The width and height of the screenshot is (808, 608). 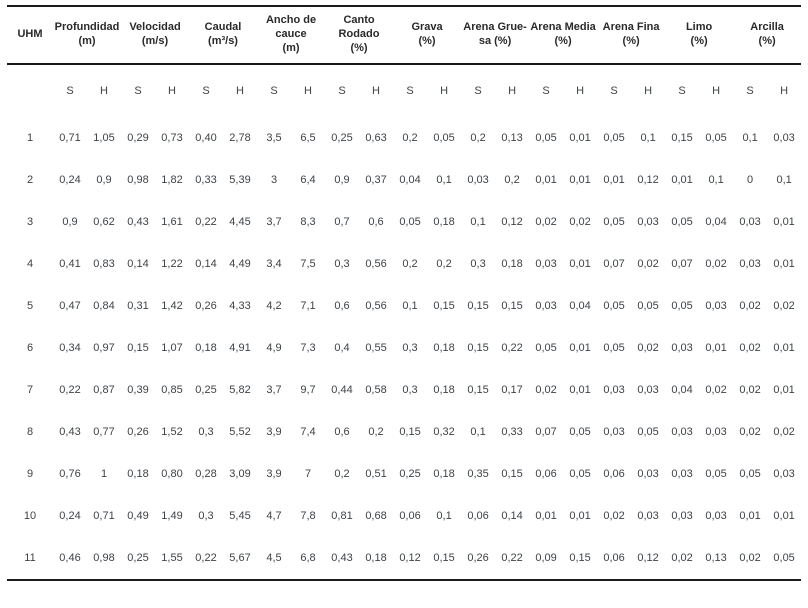 What do you see at coordinates (138, 516) in the screenshot?
I see `table-cell: 0,49` at bounding box center [138, 516].